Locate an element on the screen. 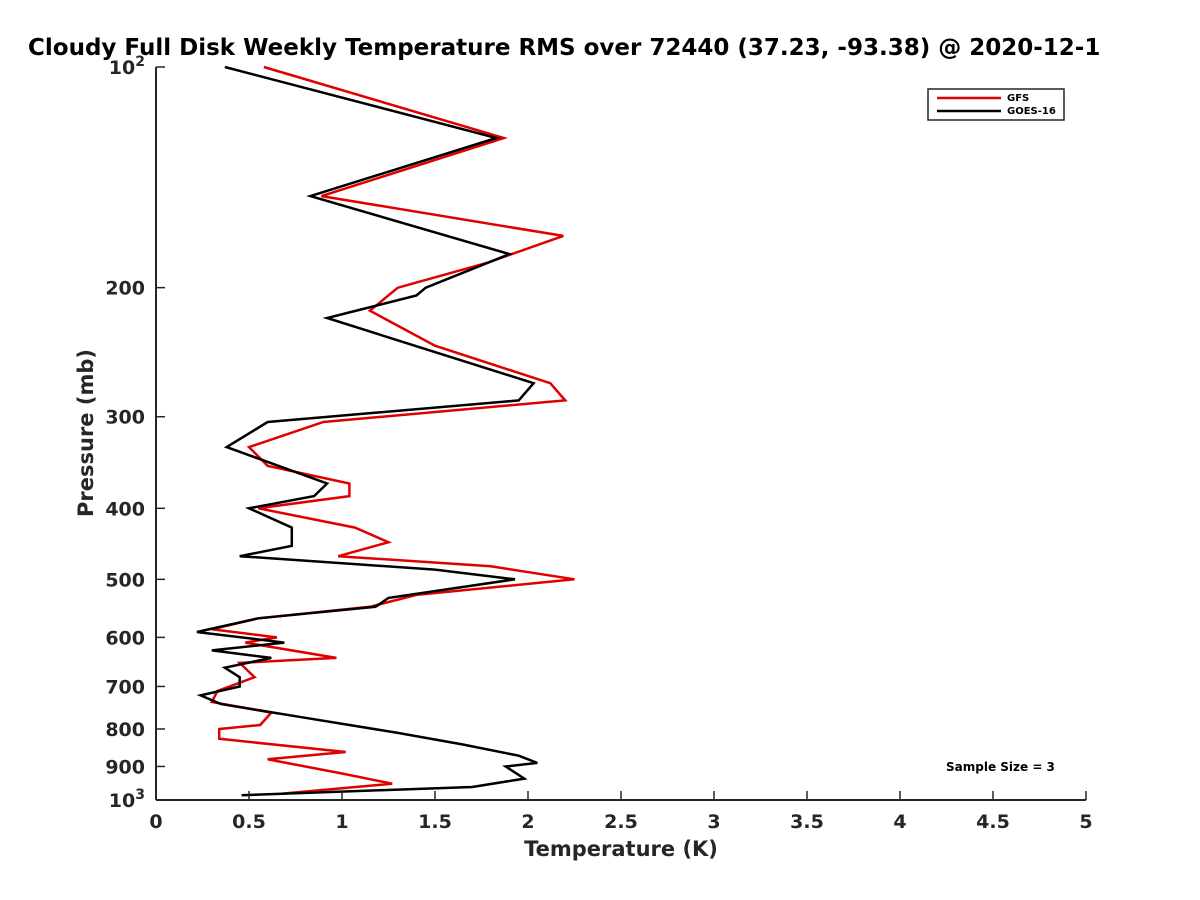  x-tick-label: 0 is located at coordinates (155, 822).